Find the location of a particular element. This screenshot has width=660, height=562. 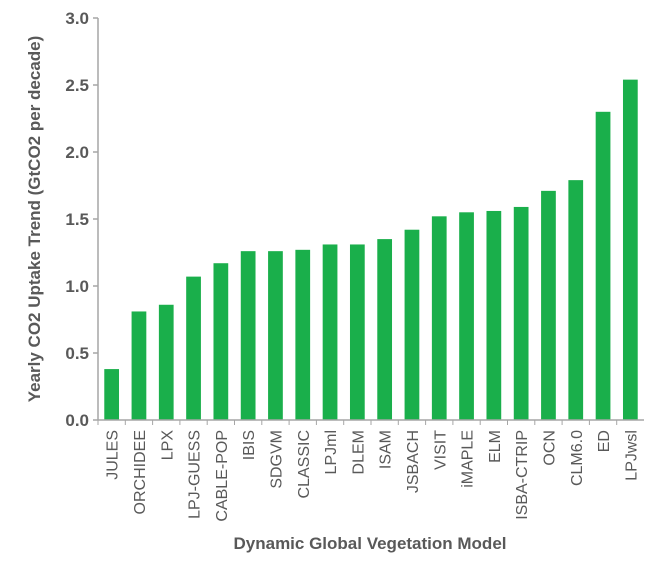

x-tick-label: CLASSIC is located at coordinates (304, 464).